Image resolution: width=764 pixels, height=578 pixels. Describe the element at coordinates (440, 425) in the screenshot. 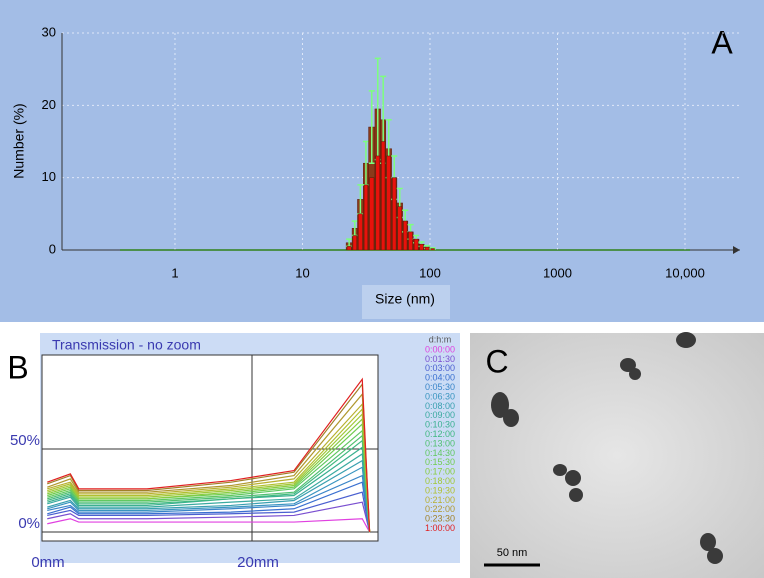

I see `legend-label: 0:10:30` at that location.